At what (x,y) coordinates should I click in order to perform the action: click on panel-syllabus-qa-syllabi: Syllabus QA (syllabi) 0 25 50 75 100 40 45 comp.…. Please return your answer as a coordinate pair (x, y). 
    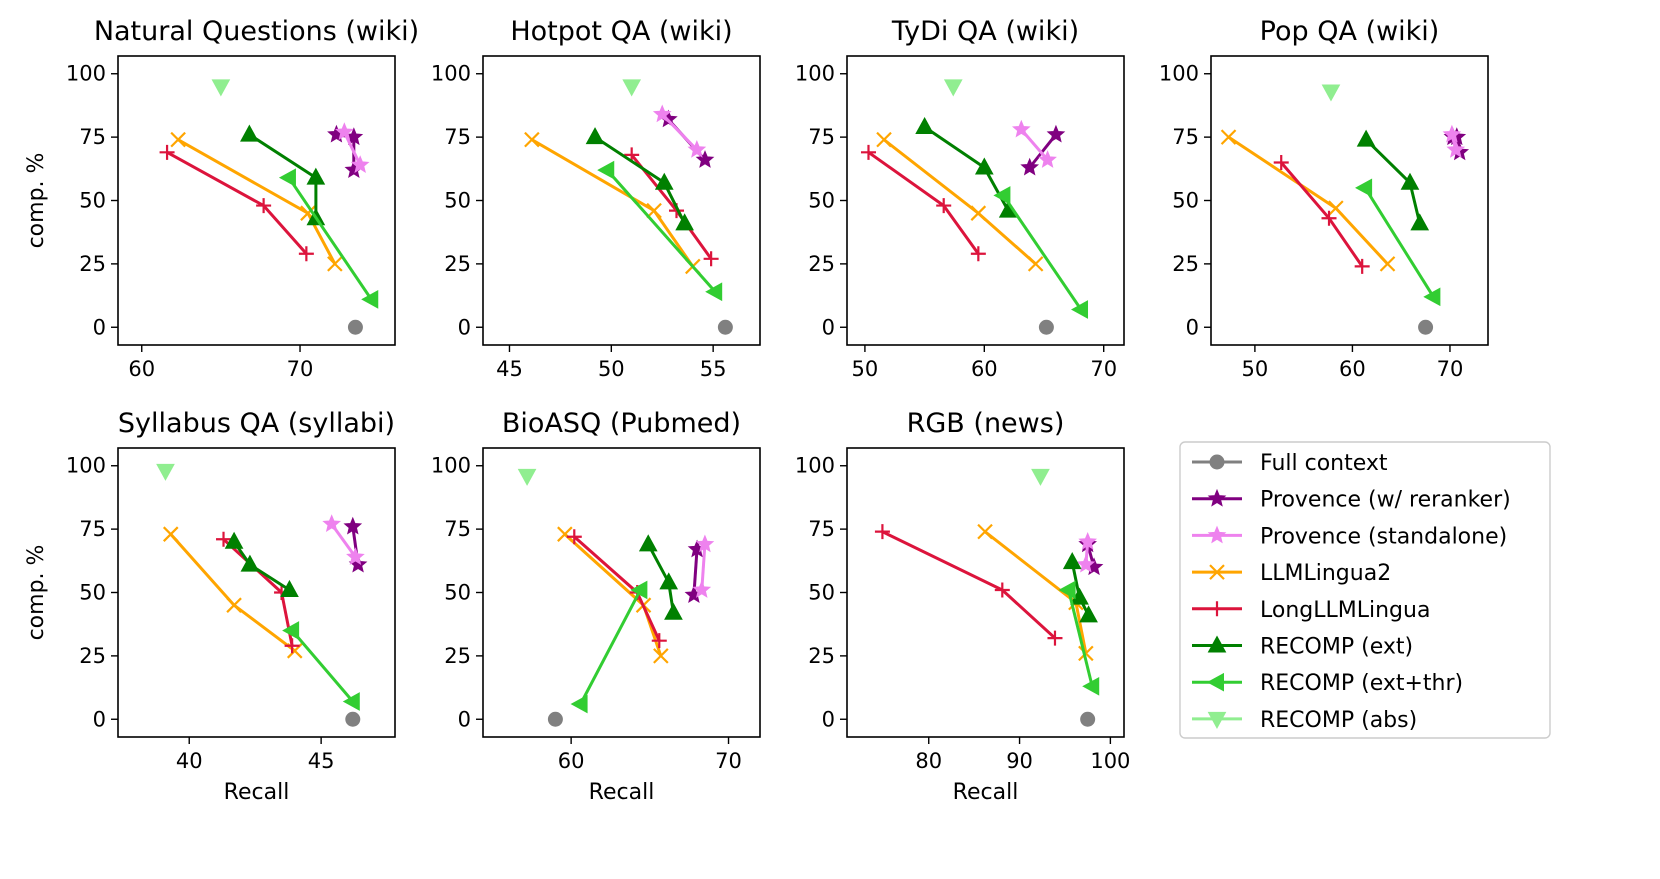
    Looking at the image, I should click on (210, 606).